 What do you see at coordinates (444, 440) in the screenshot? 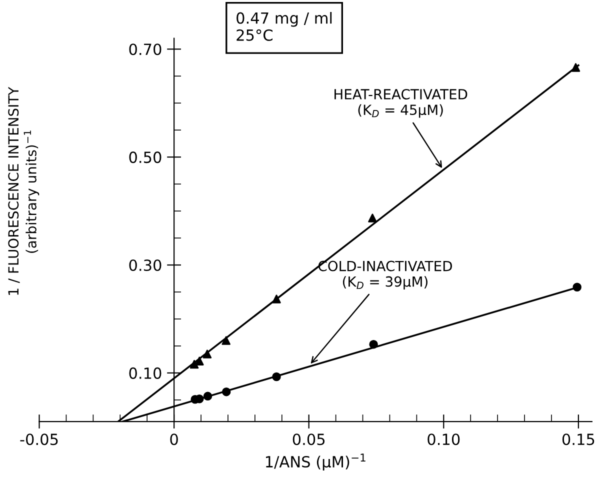
I see `x-tick-label: 0.10` at bounding box center [444, 440].